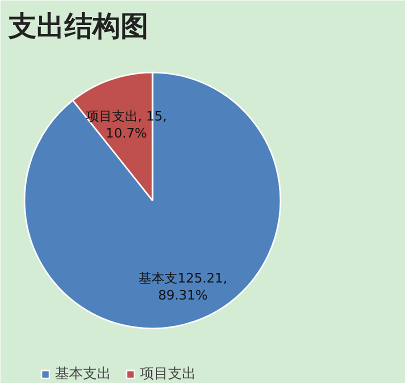 This screenshot has width=405, height=383. I want to click on legend-label: 项目支出, so click(168, 374).